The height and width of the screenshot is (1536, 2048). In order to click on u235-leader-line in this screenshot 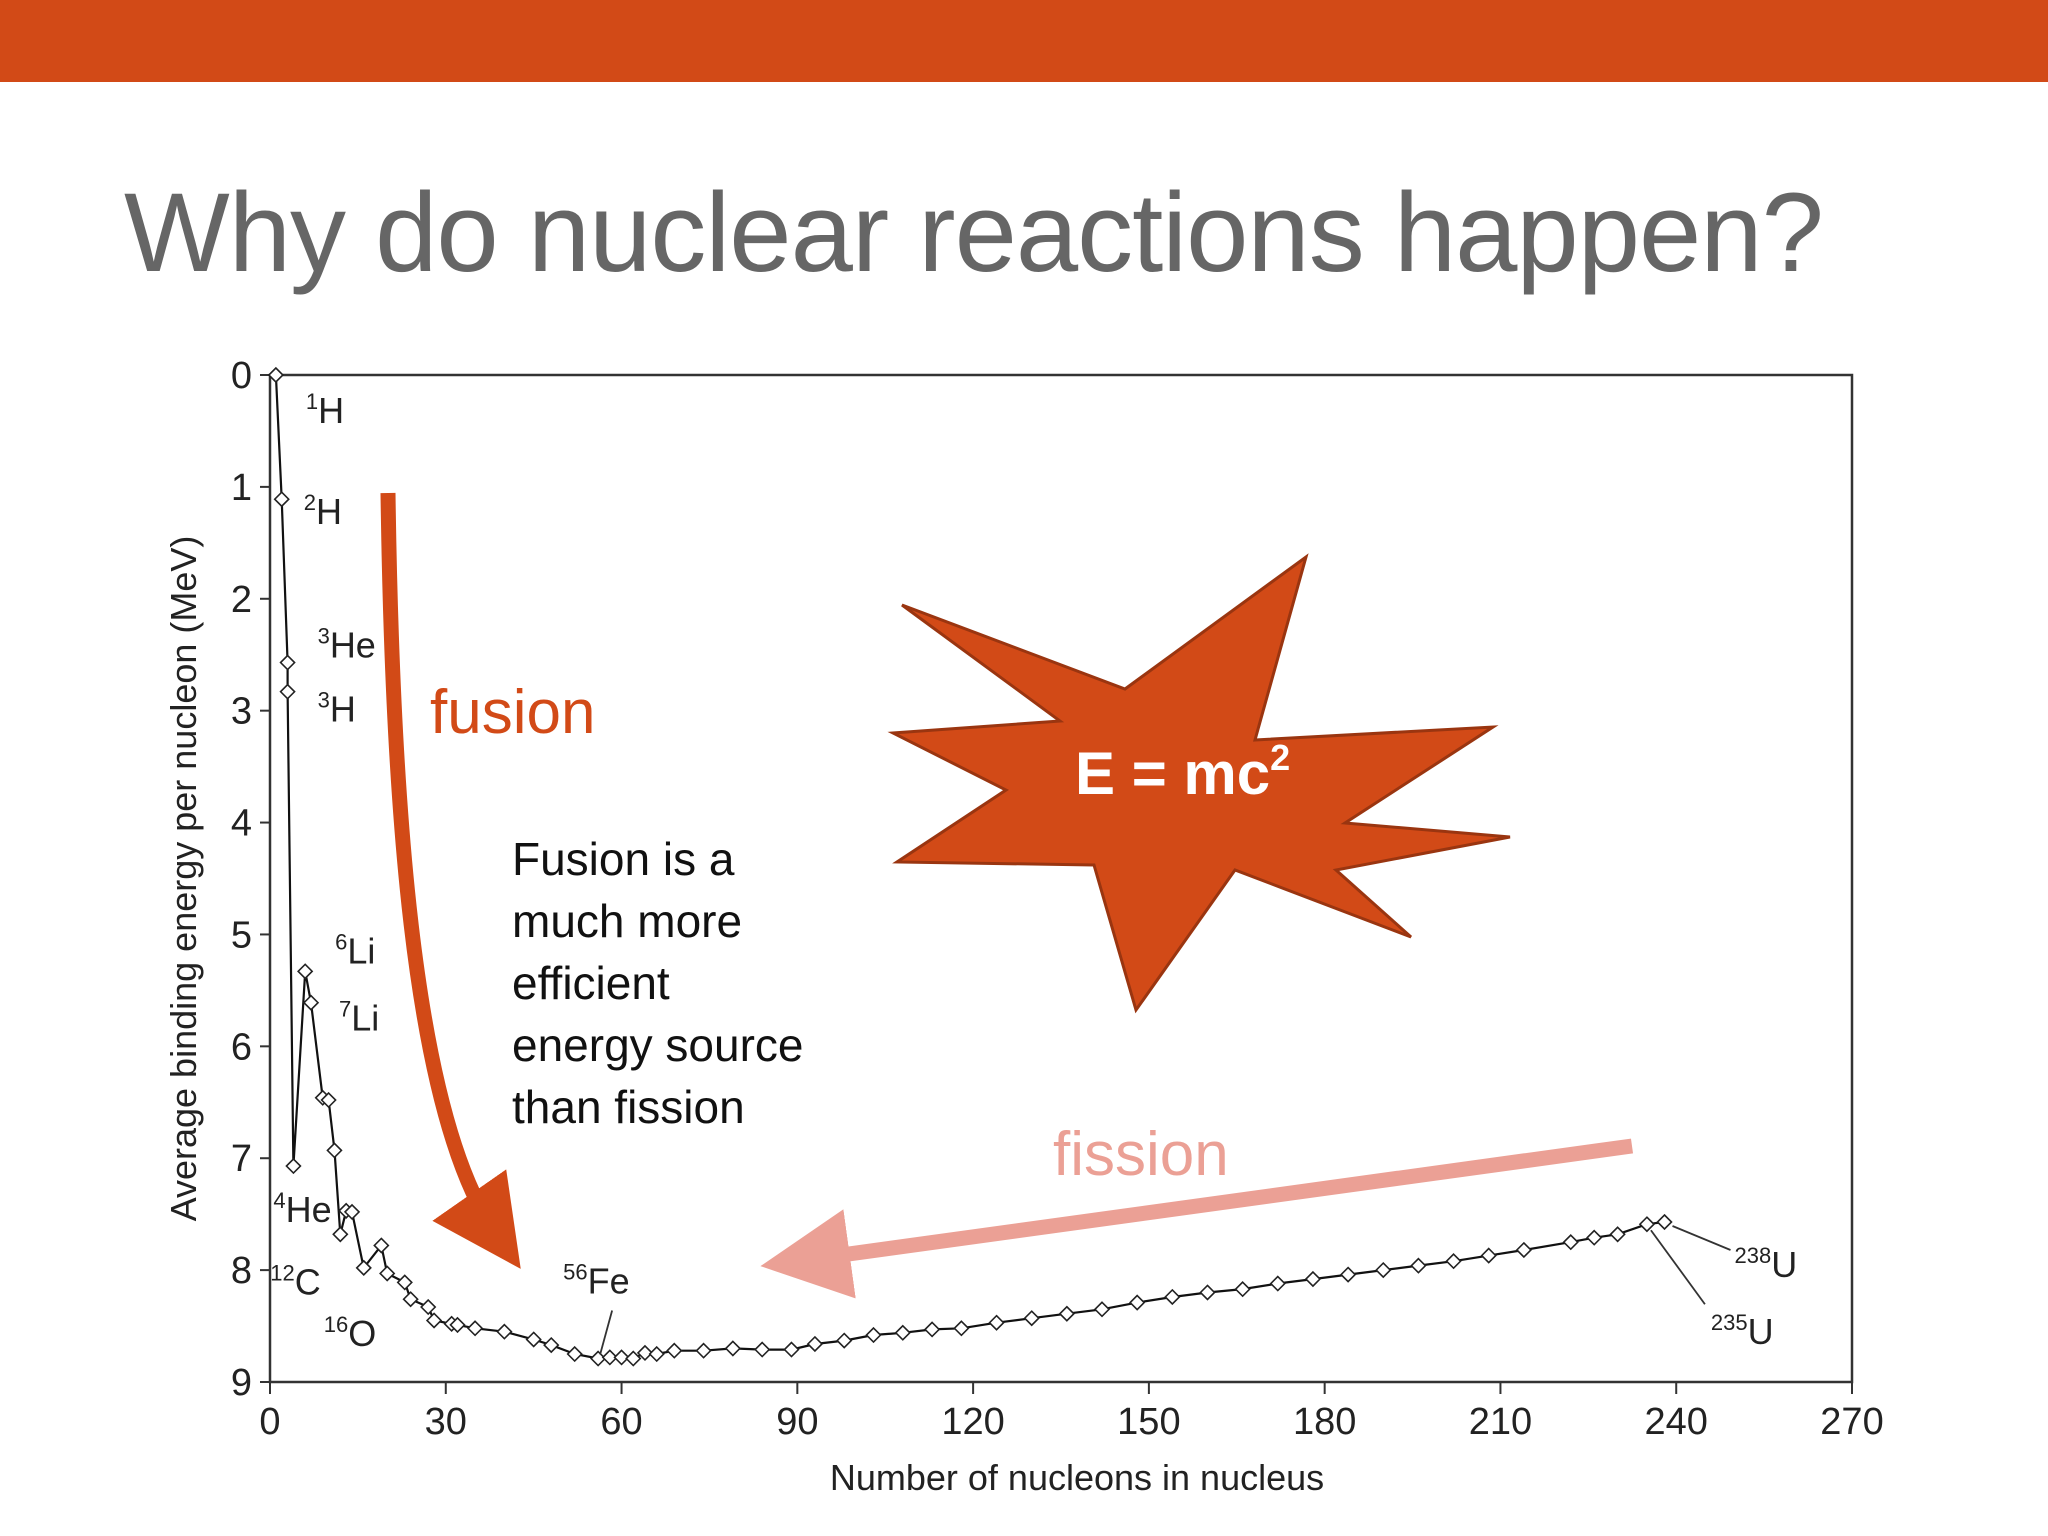, I will do `click(1678, 1267)`.